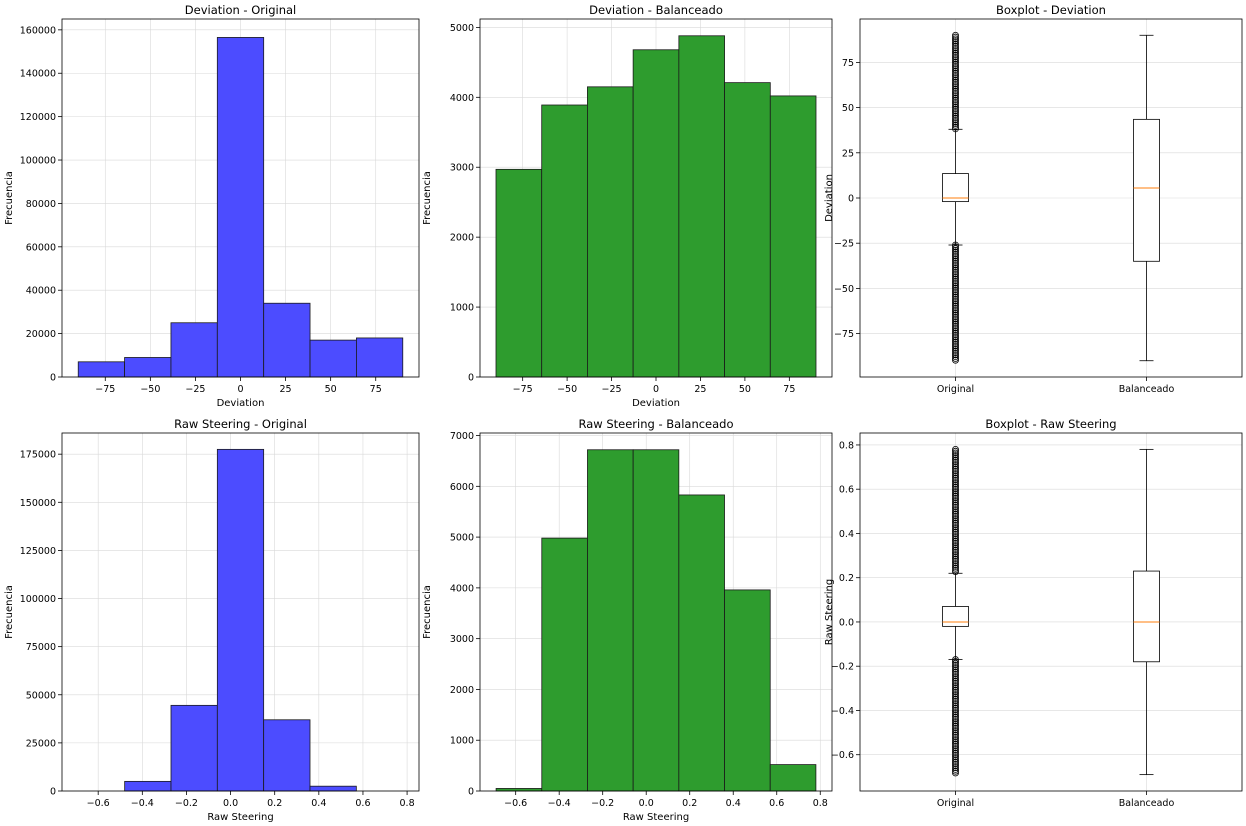 Image resolution: width=1246 pixels, height=826 pixels. What do you see at coordinates (462, 168) in the screenshot?
I see `y-tick-label: 3000` at bounding box center [462, 168].